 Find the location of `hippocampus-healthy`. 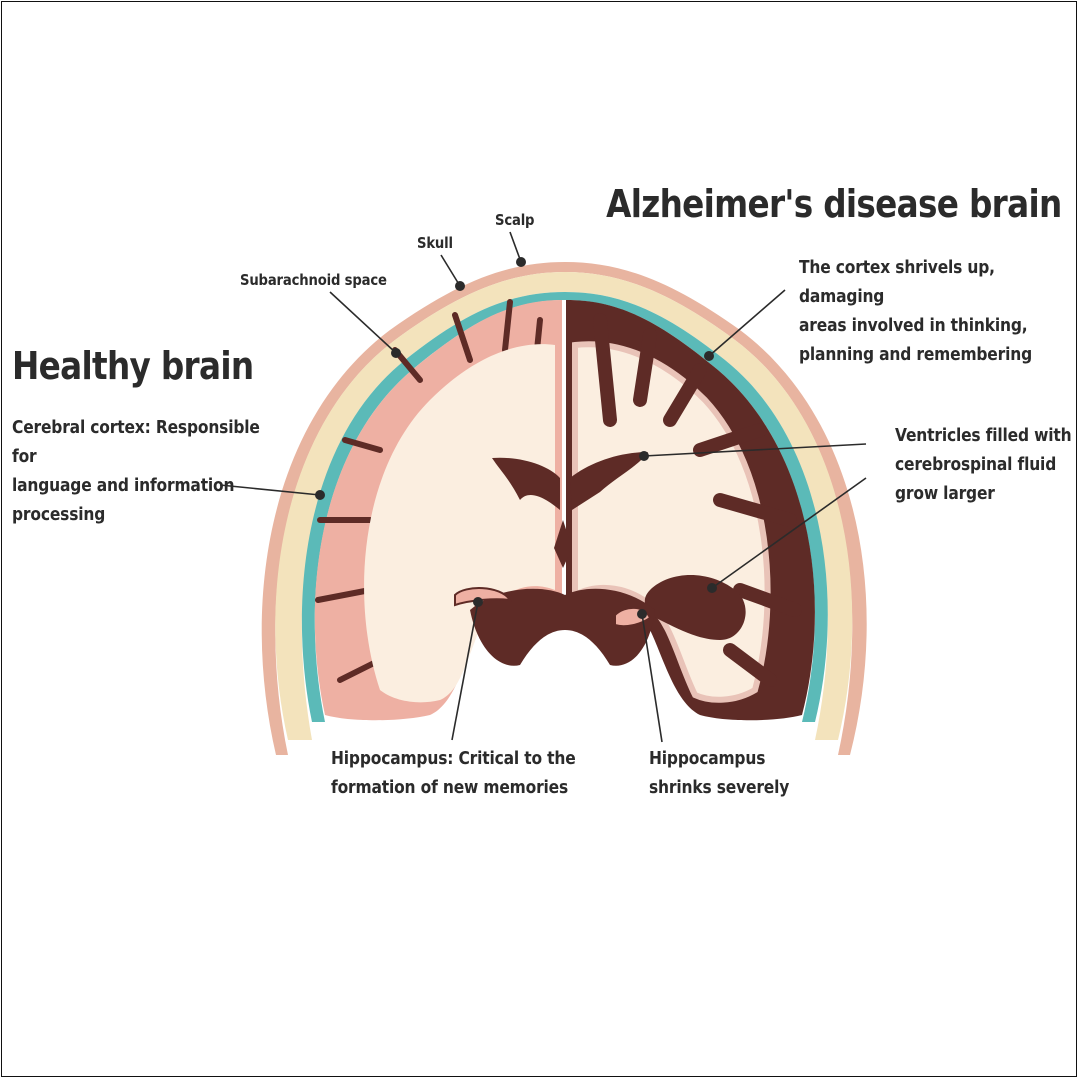

hippocampus-healthy is located at coordinates (483, 597).